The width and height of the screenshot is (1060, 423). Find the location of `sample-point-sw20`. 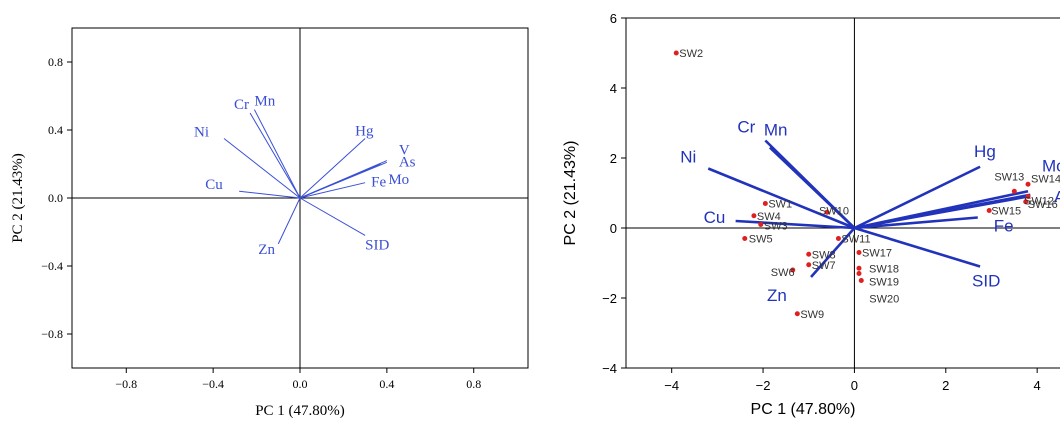

sample-point-sw20 is located at coordinates (861, 280).